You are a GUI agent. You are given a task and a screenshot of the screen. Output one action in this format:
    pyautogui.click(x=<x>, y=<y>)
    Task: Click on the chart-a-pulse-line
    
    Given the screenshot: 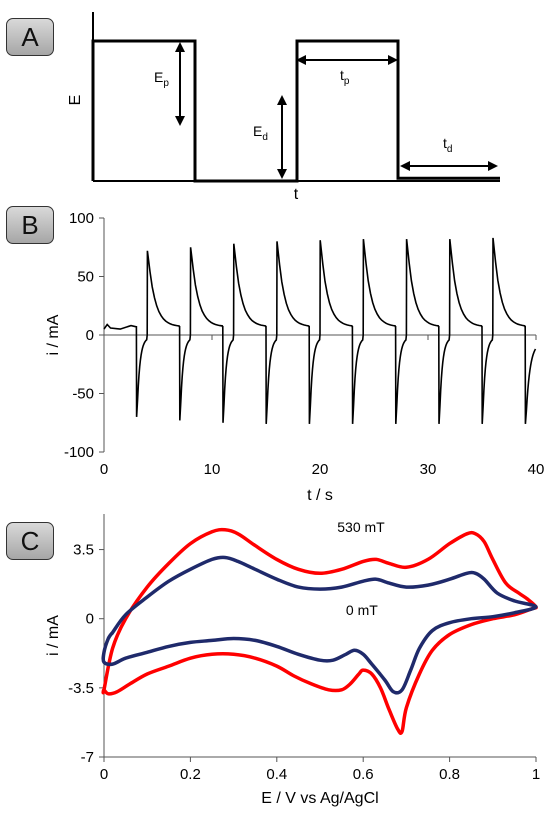 What is the action you would take?
    pyautogui.click(x=295, y=111)
    